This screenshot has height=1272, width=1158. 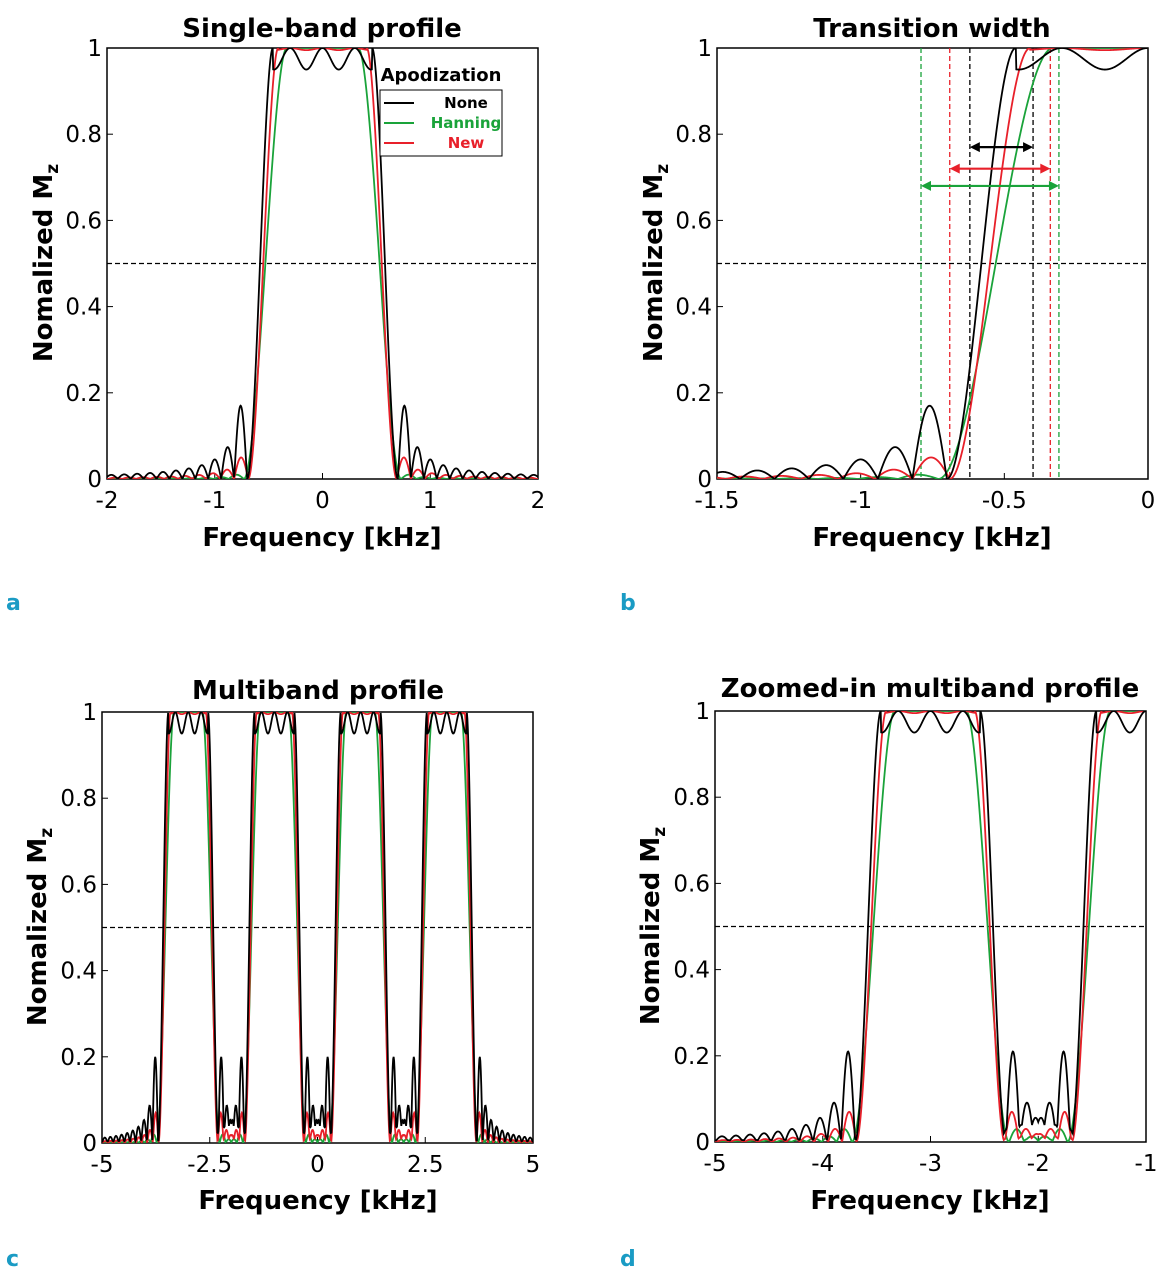 What do you see at coordinates (317, 1201) in the screenshot?
I see `panel-c-xlabel: Frequency [kHz]` at bounding box center [317, 1201].